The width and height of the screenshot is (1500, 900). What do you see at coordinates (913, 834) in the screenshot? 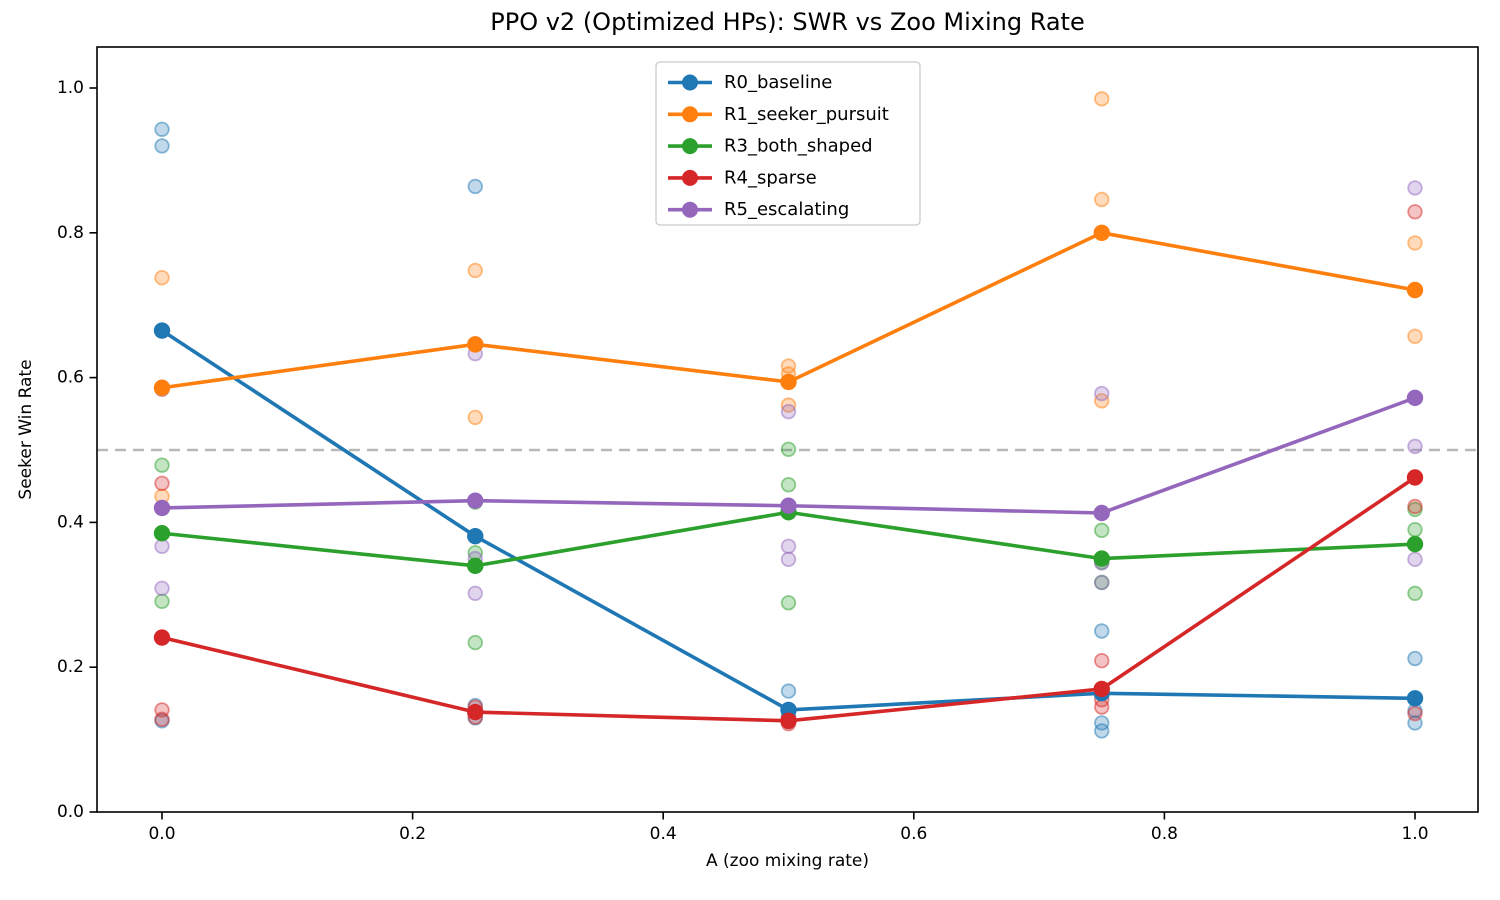
I see `x-tick-label-0.6: 0.6` at bounding box center [913, 834].